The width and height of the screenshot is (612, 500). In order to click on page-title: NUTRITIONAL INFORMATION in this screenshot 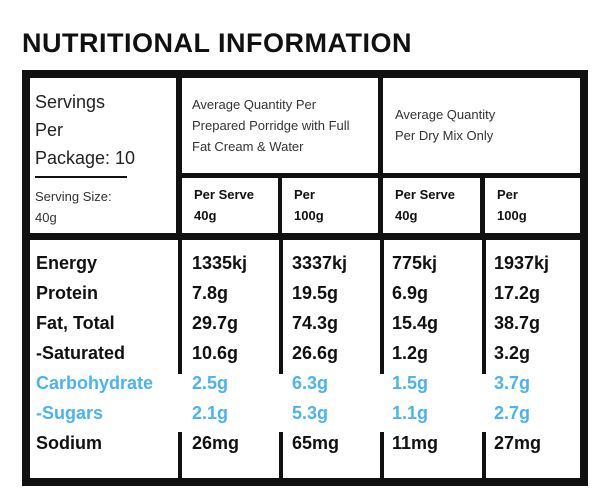, I will do `click(217, 43)`.